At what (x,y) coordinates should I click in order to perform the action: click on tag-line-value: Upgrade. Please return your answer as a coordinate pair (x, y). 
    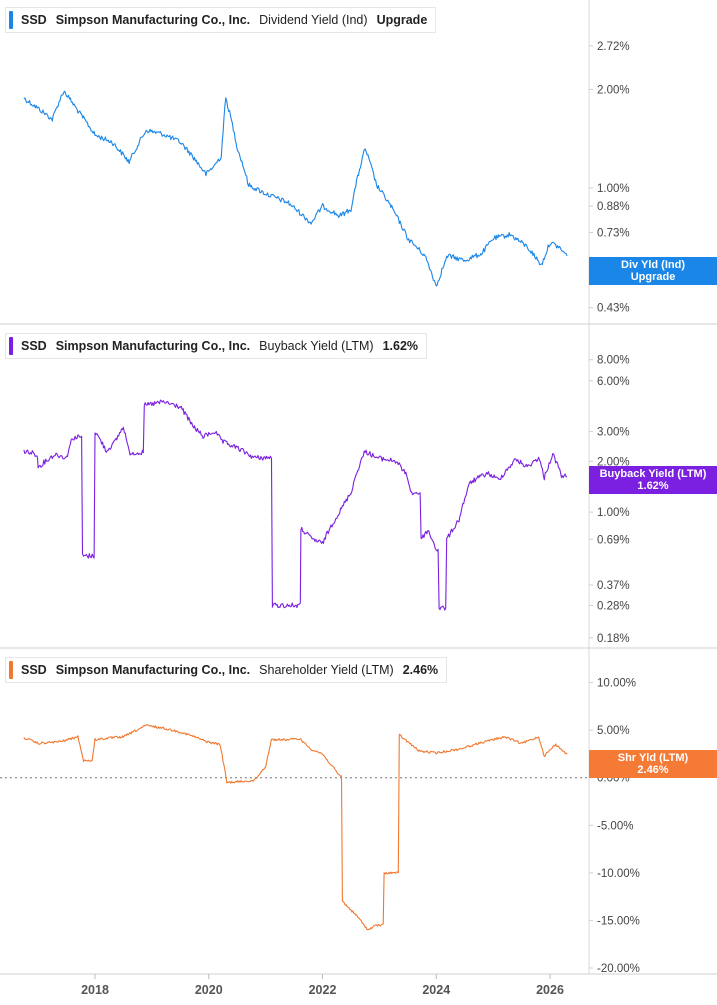
    Looking at the image, I should click on (653, 277).